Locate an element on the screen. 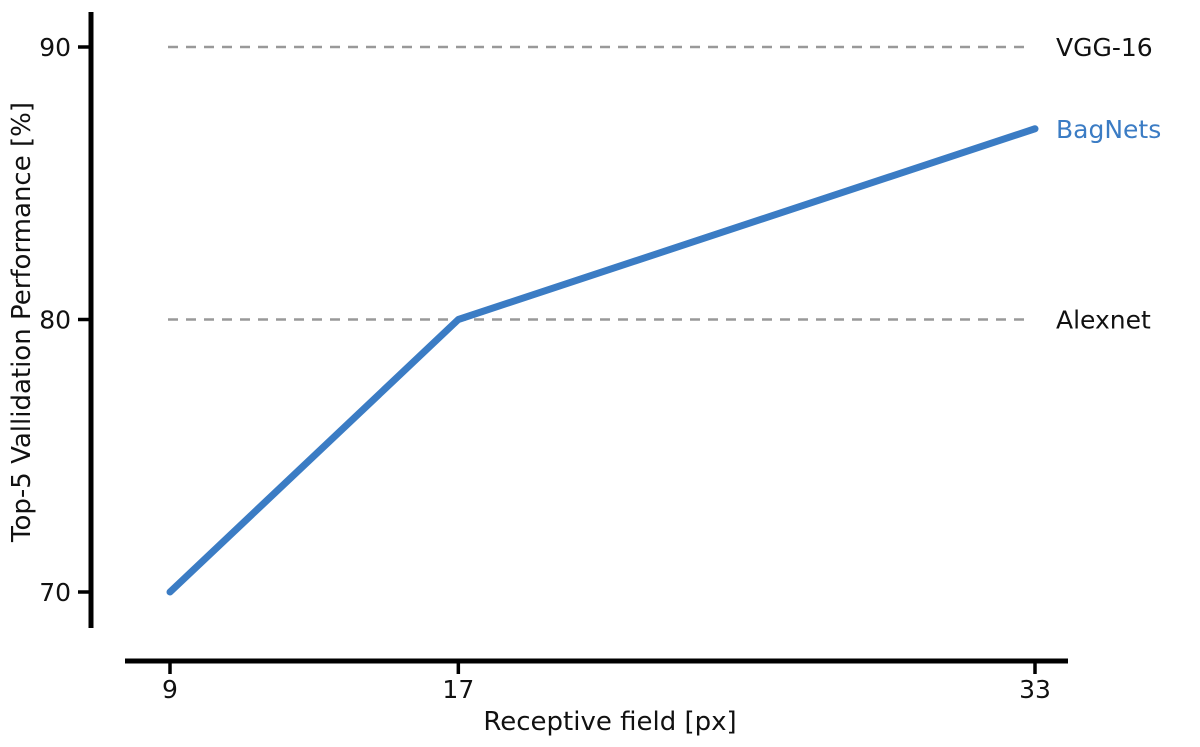 This screenshot has width=1200, height=747. y-tick-label: 80 is located at coordinates (55, 320).